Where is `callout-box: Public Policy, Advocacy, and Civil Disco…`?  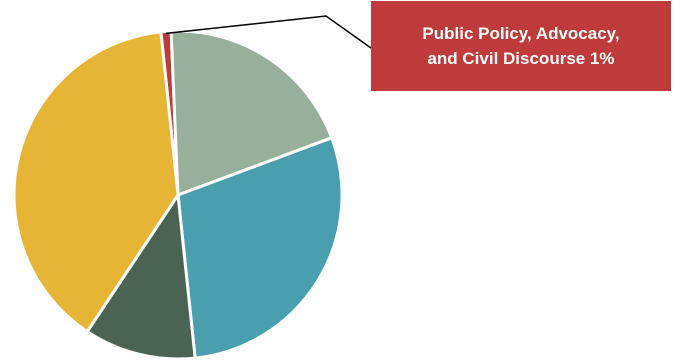 callout-box: Public Policy, Advocacy, and Civil Disco… is located at coordinates (521, 46).